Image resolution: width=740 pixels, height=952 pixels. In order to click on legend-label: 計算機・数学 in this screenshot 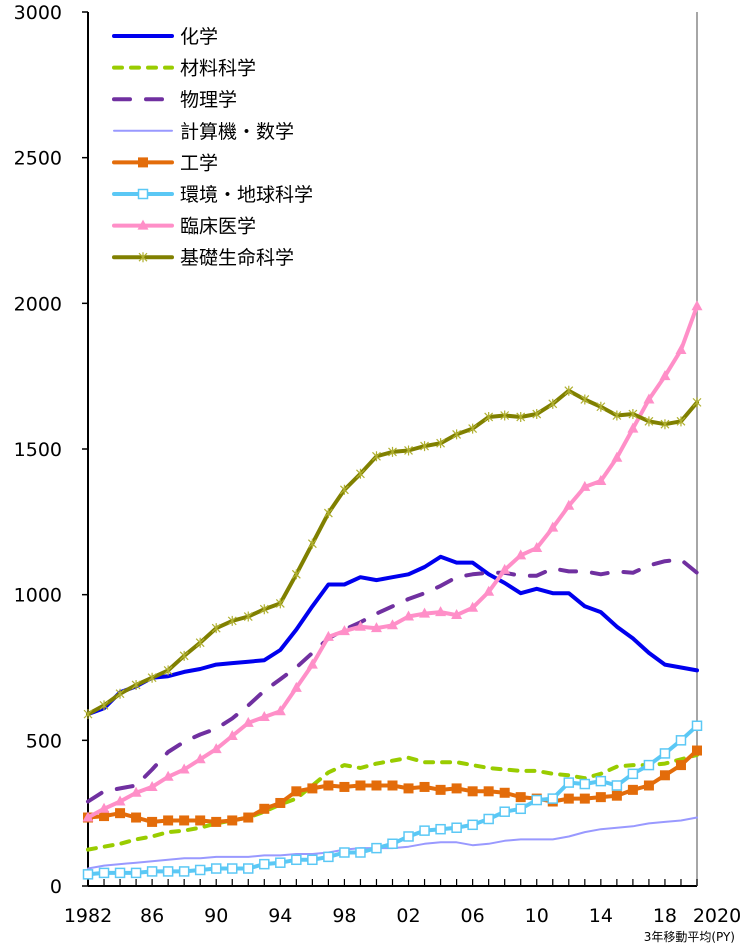, I will do `click(237, 132)`.